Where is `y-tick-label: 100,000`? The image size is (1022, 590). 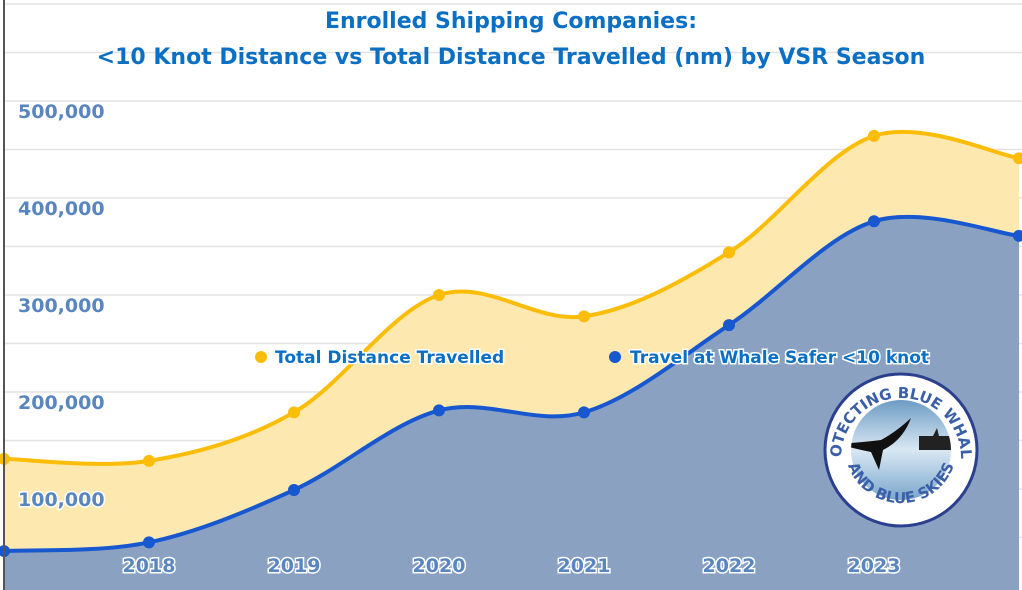 y-tick-label: 100,000 is located at coordinates (61, 500).